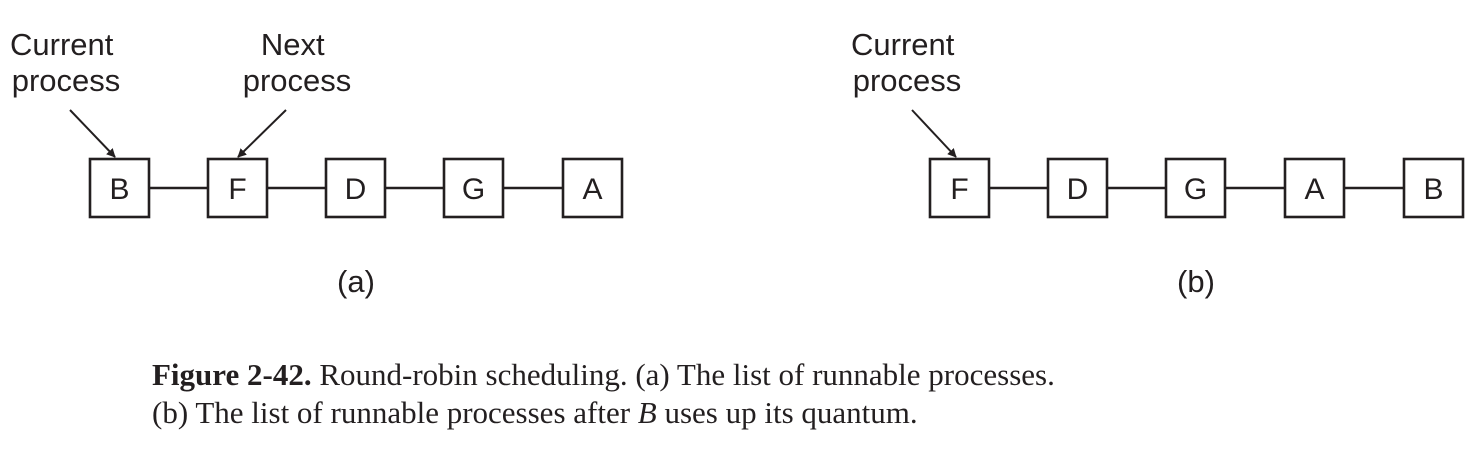  I want to click on process-box-a-2: F, so click(237, 188).